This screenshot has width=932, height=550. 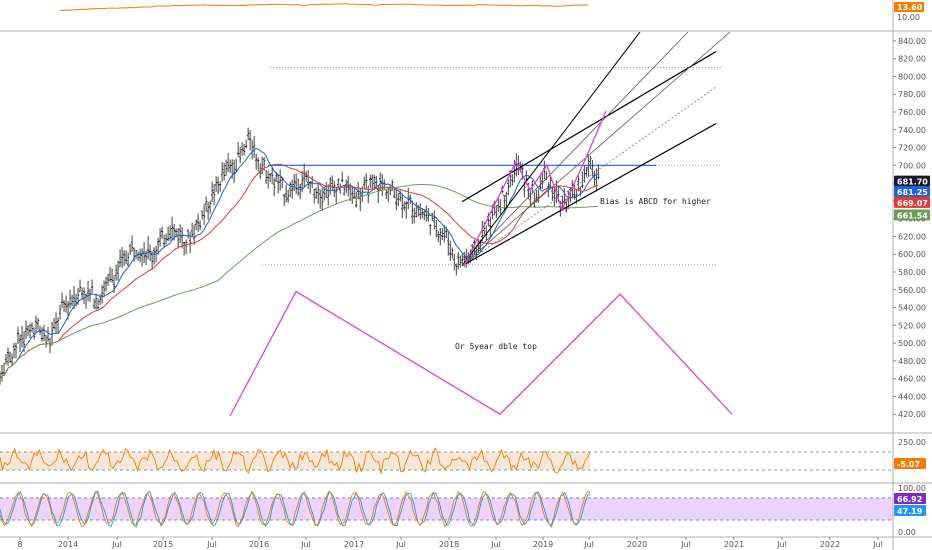 I want to click on price-tick-label: 720.00, so click(x=912, y=148).